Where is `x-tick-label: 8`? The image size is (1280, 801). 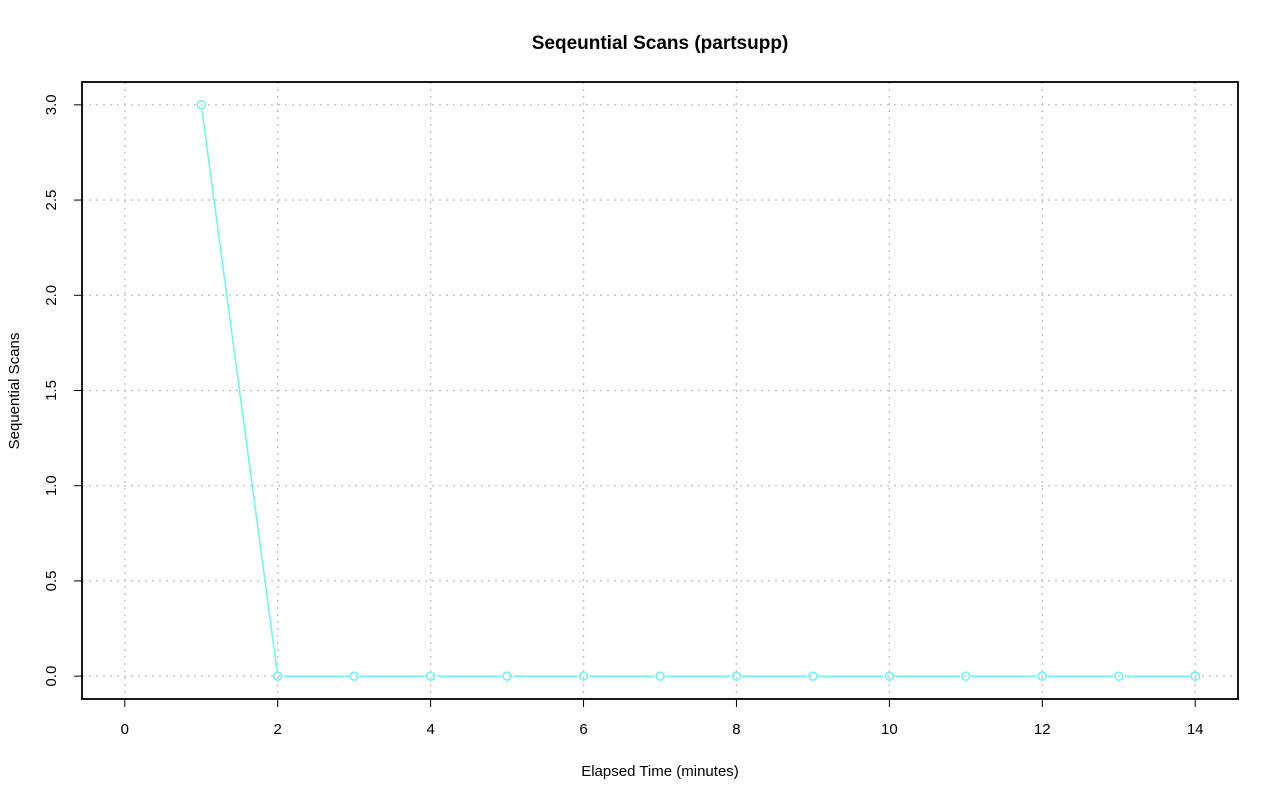
x-tick-label: 8 is located at coordinates (736, 729).